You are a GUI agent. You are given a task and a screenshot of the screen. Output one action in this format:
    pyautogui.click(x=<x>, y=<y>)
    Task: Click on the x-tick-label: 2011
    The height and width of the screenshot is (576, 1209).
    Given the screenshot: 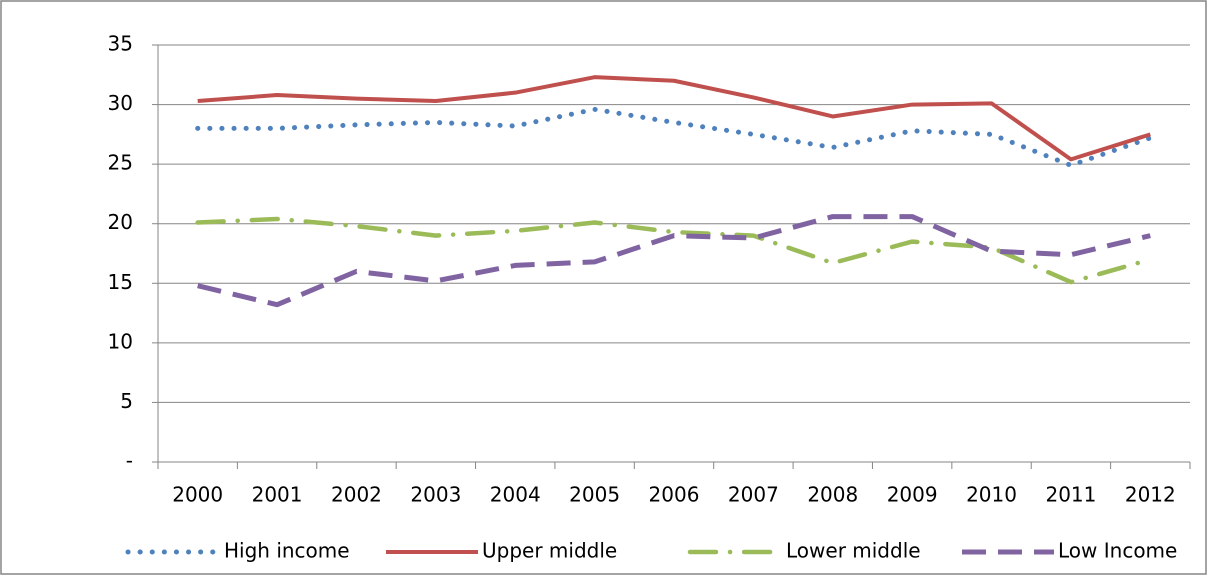 What is the action you would take?
    pyautogui.click(x=1070, y=495)
    